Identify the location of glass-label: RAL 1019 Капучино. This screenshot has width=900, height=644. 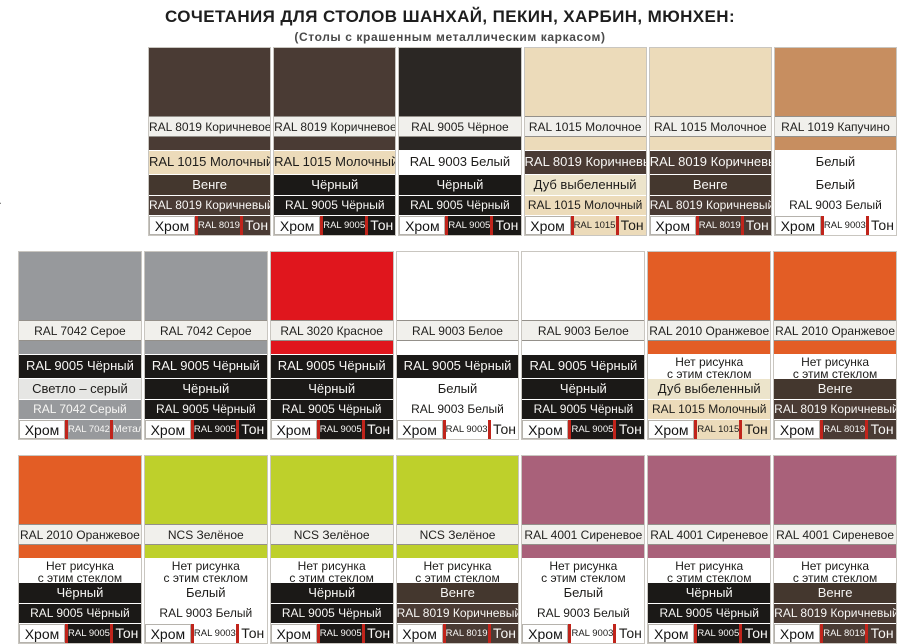
(835, 126).